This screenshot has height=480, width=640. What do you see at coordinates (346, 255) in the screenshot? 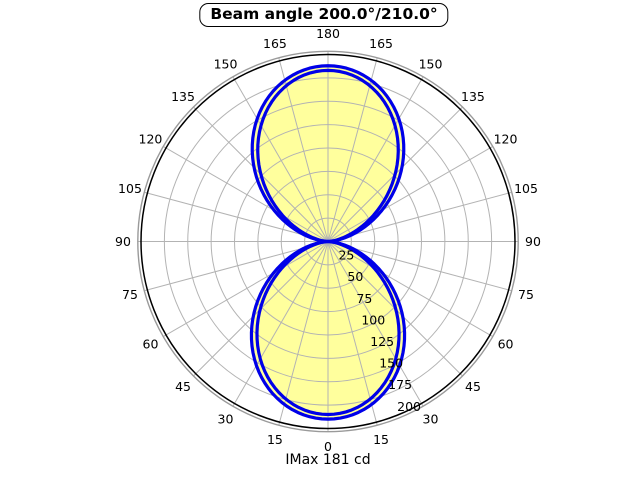
I see `radius-tick-label: 25` at bounding box center [346, 255].